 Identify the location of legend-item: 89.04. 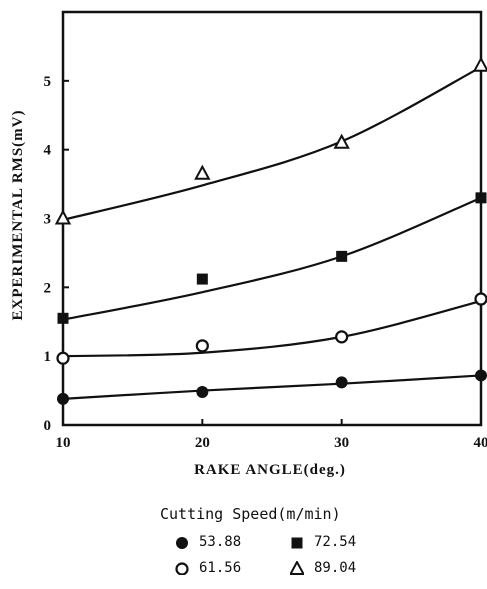
(323, 568).